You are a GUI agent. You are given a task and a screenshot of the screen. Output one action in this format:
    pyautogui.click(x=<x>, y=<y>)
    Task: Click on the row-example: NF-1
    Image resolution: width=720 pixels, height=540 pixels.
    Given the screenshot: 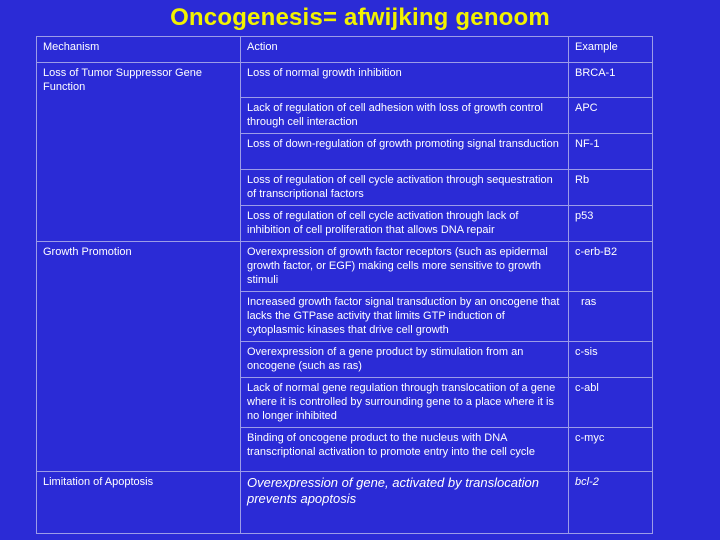 What is the action you would take?
    pyautogui.click(x=610, y=151)
    